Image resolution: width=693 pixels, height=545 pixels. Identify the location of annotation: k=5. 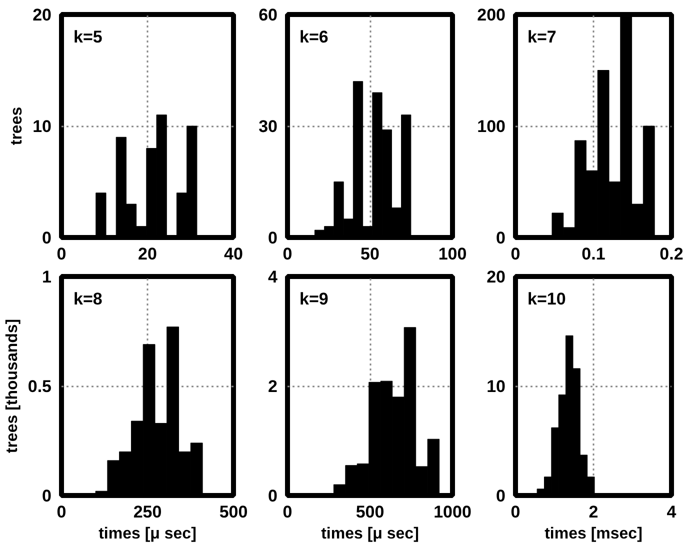
(88, 37).